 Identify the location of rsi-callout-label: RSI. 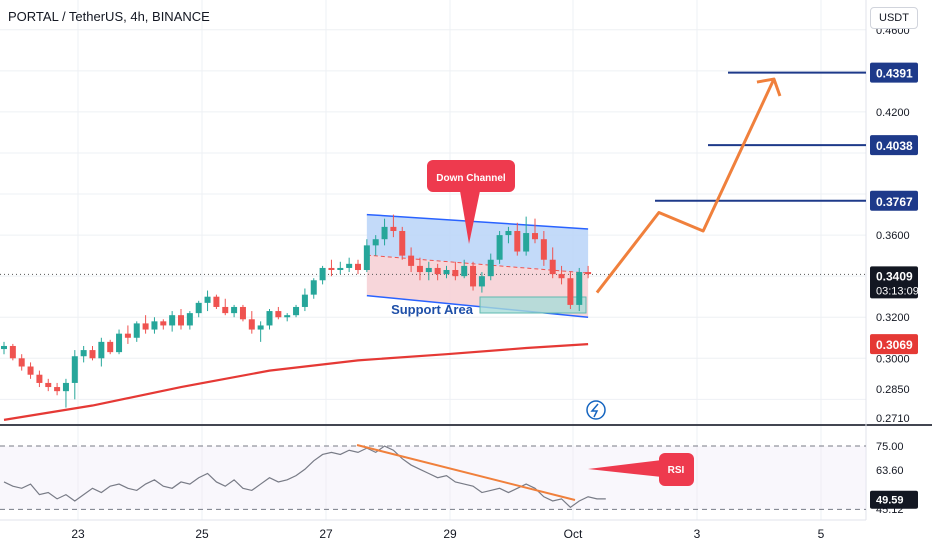
(676, 470).